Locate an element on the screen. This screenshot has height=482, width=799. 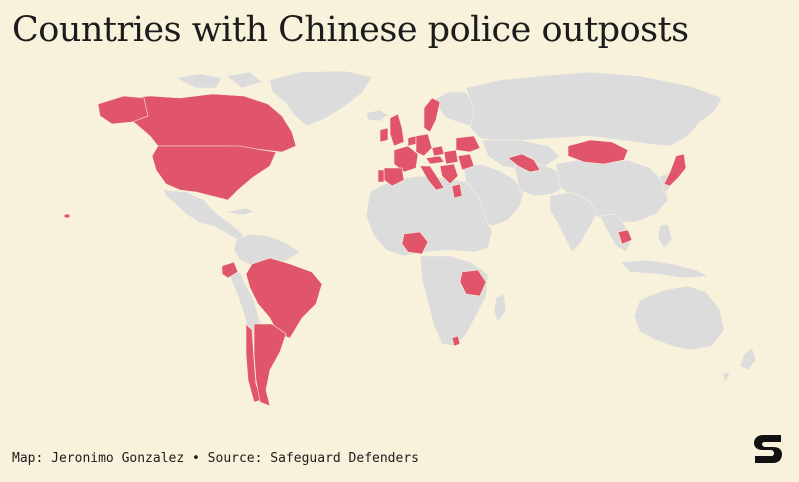
australia-shape is located at coordinates (679, 318).